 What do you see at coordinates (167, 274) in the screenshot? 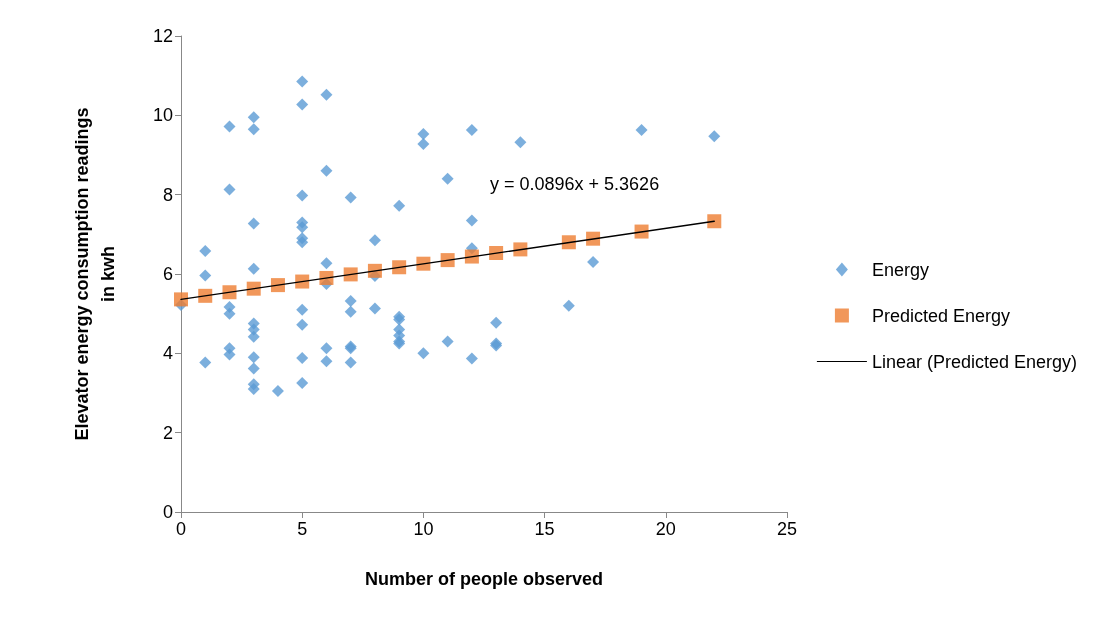
I see `y-tick-label: 6` at bounding box center [167, 274].